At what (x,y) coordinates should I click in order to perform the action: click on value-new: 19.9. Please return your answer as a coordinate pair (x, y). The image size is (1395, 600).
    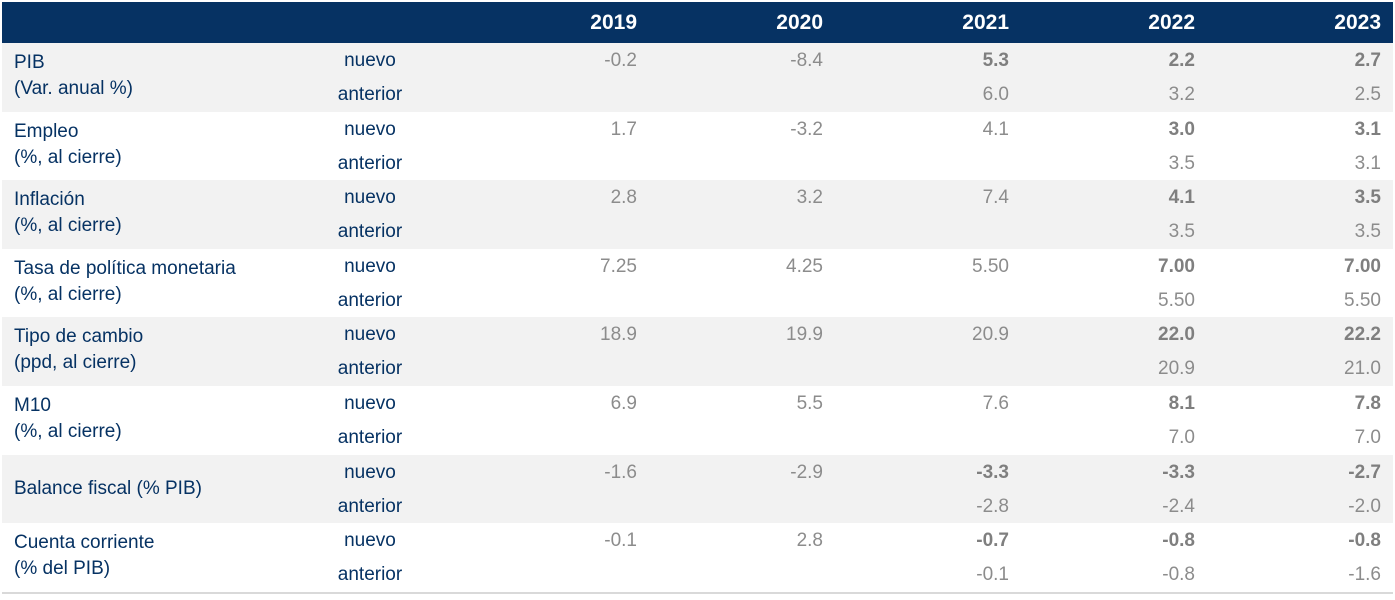
    Looking at the image, I should click on (804, 335).